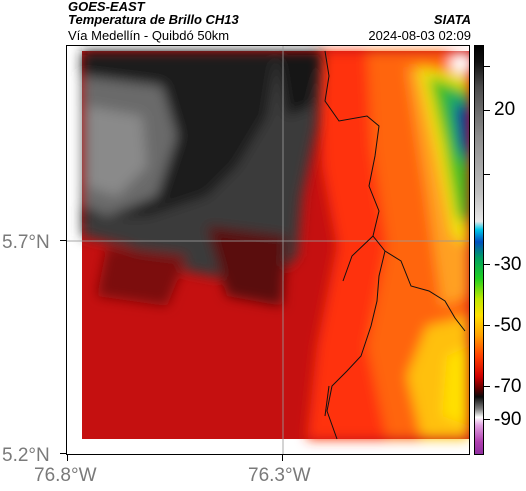 The width and height of the screenshot is (526, 491). What do you see at coordinates (26, 242) in the screenshot?
I see `lat-label-5-7: 5.7°N` at bounding box center [26, 242].